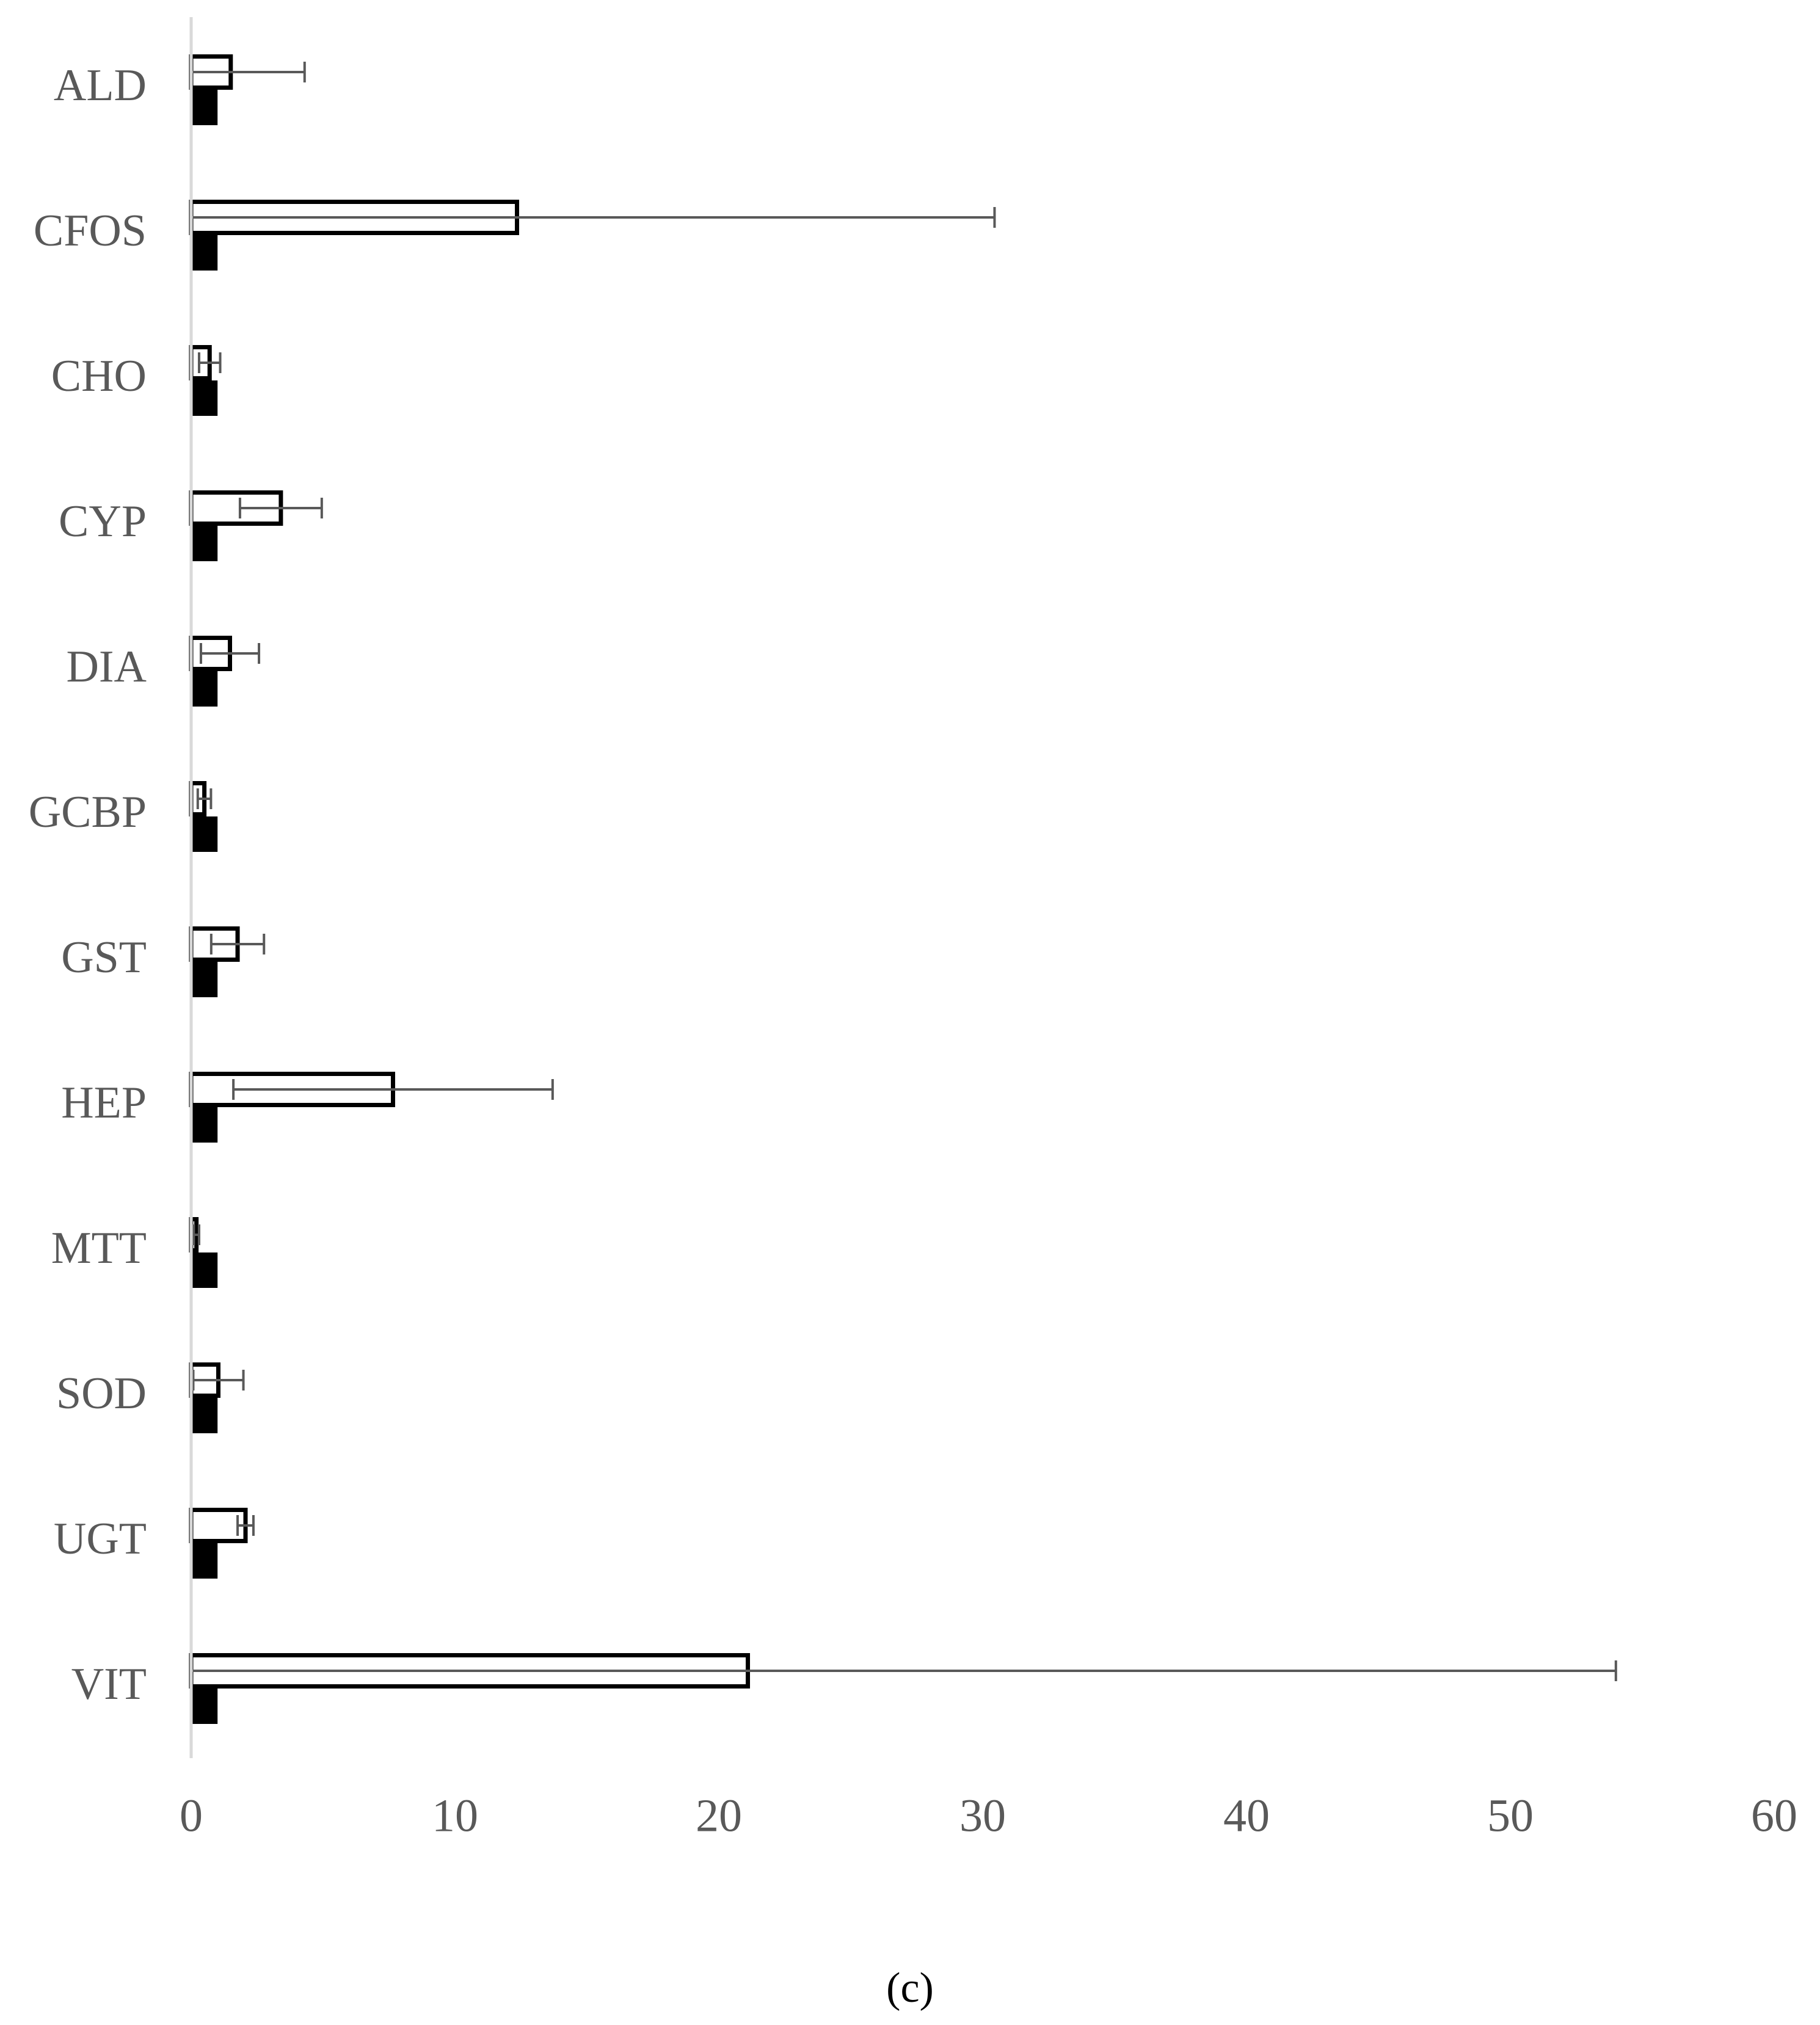  I want to click on y-tick-label: SOD, so click(101, 1394).